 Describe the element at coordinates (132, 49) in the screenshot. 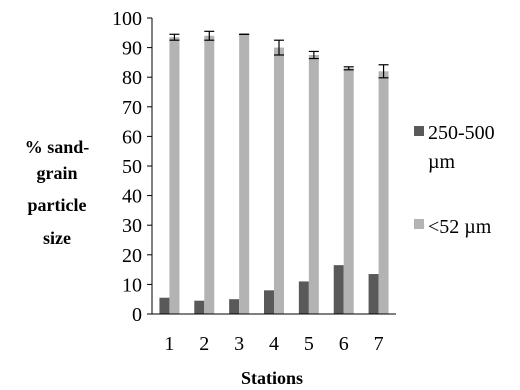

I see `y-tick-label: 90` at that location.